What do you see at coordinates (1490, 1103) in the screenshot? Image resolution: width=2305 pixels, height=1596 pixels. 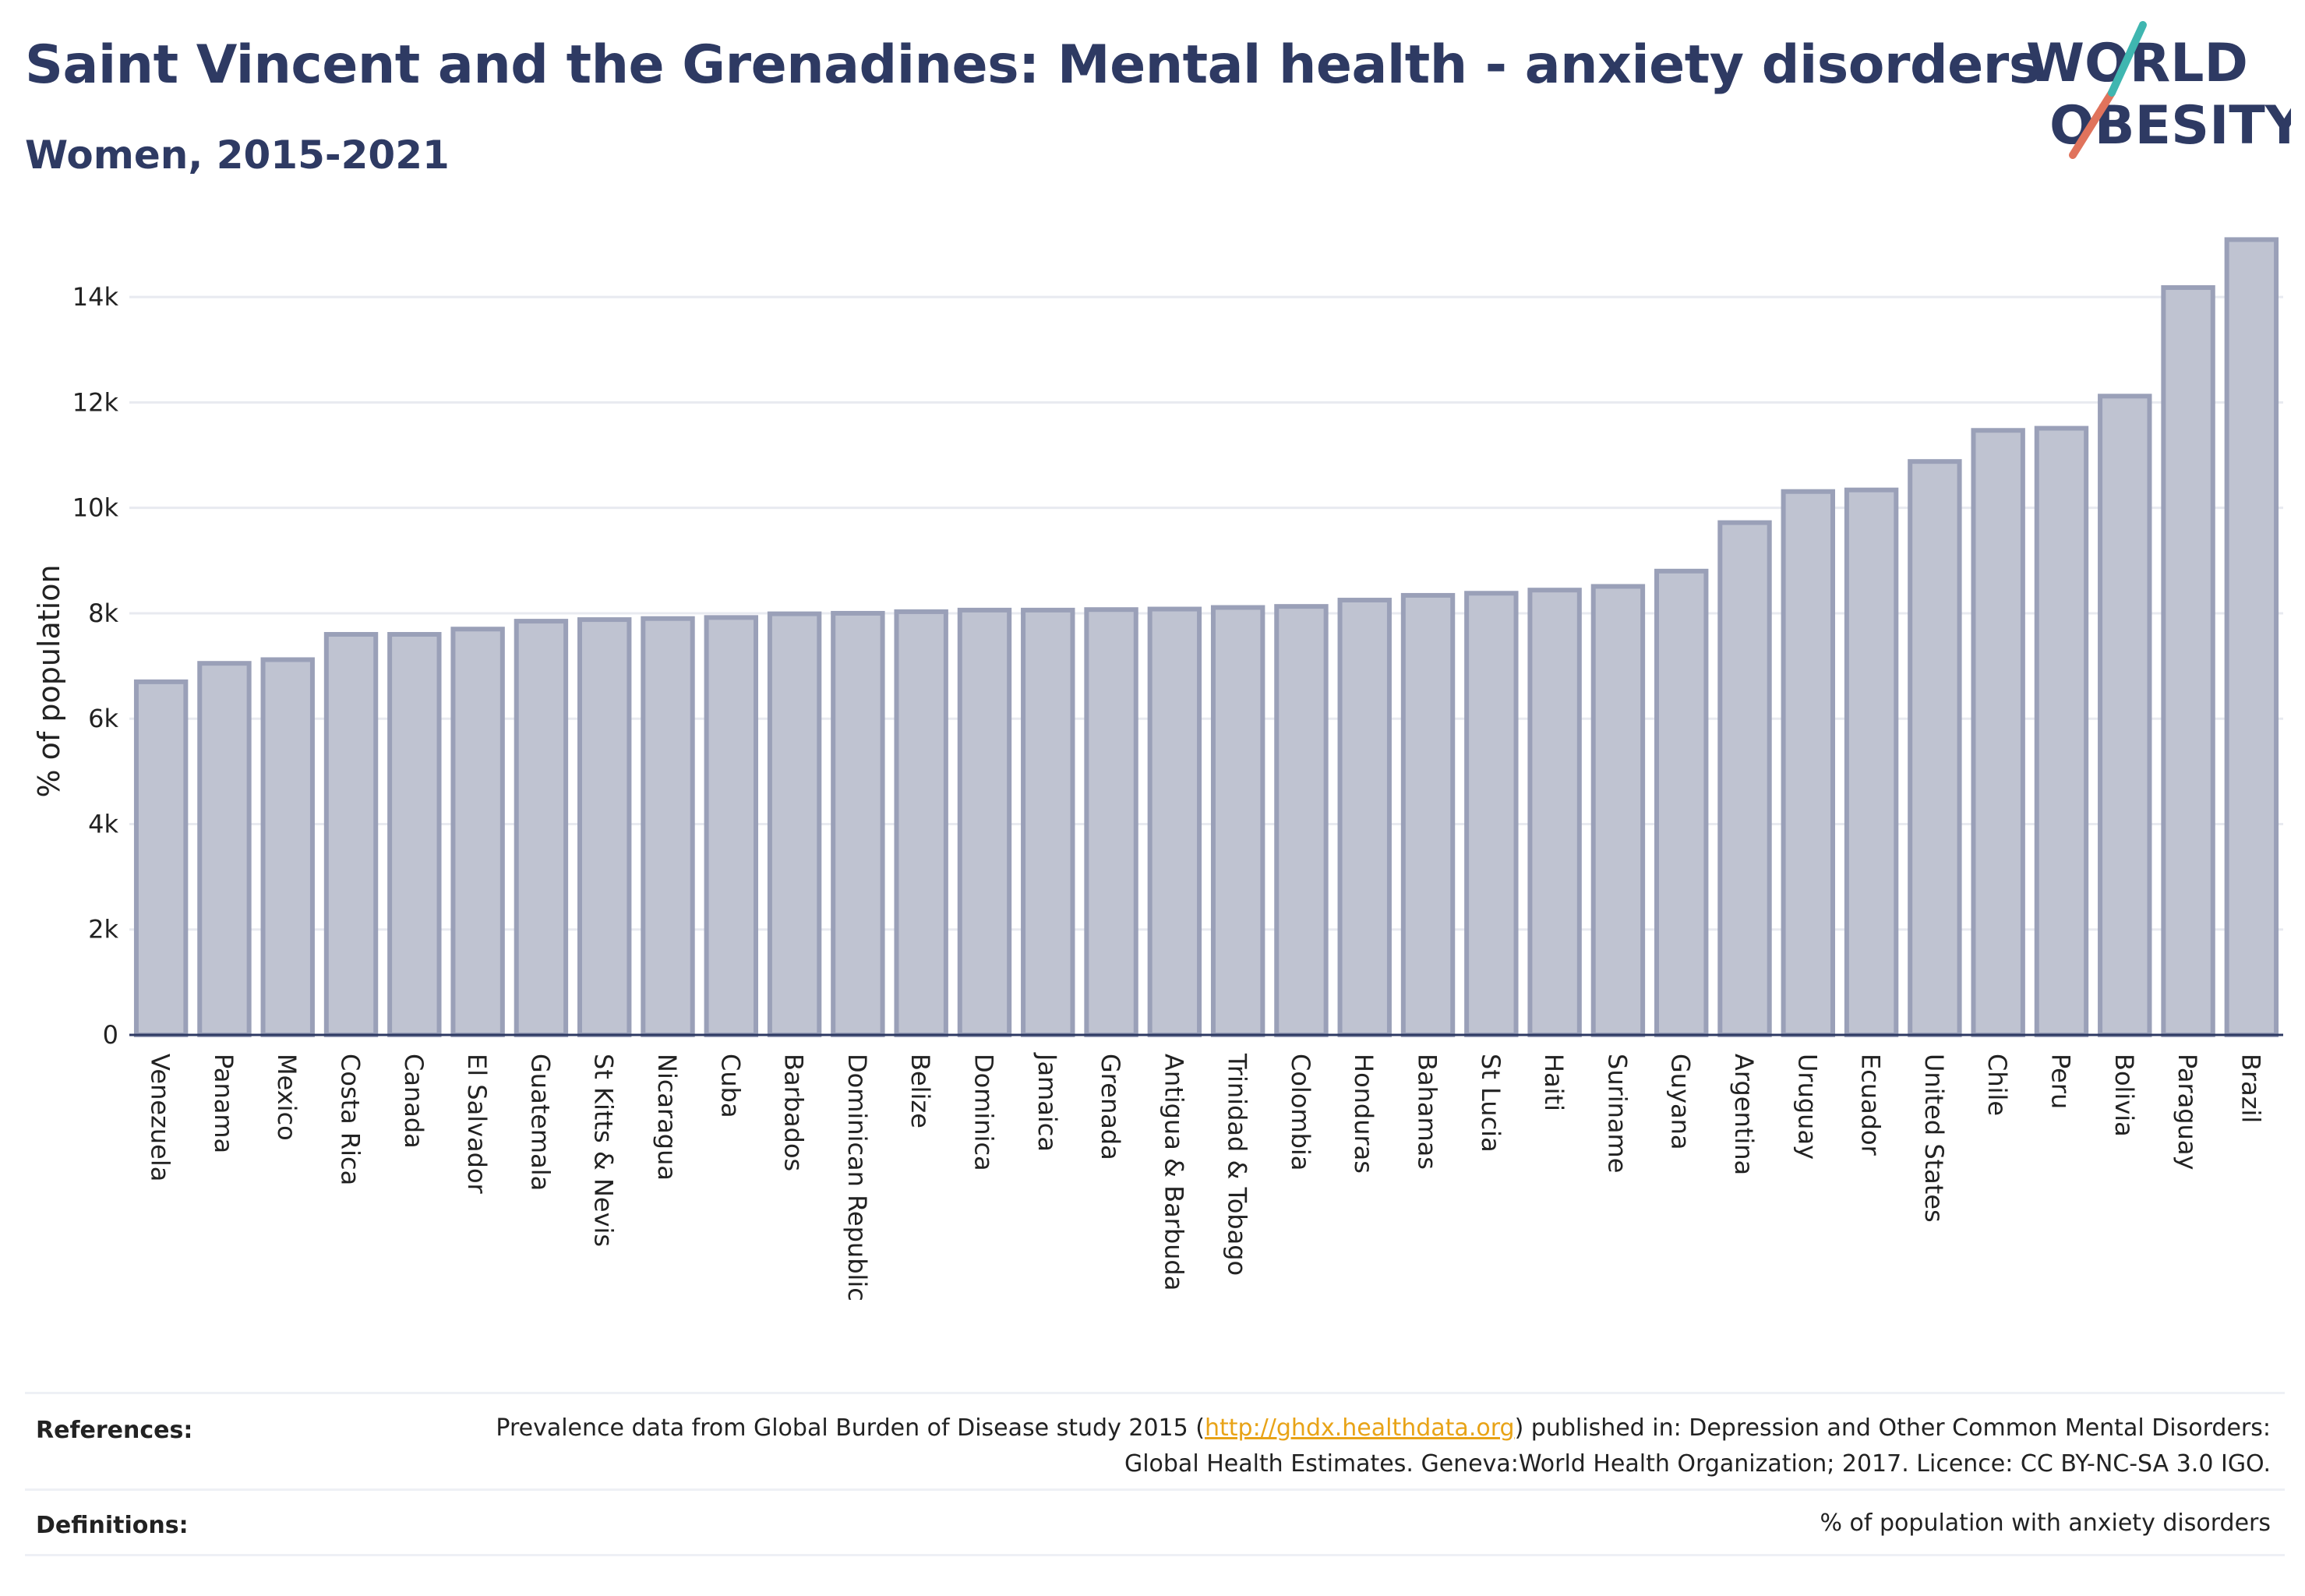 I see `x-tick-label: St Lucia` at bounding box center [1490, 1103].